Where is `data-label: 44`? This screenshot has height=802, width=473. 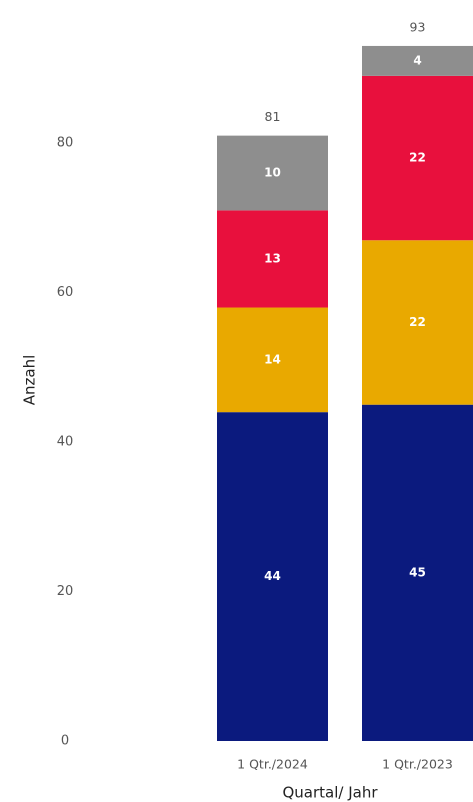 data-label: 44 is located at coordinates (272, 576).